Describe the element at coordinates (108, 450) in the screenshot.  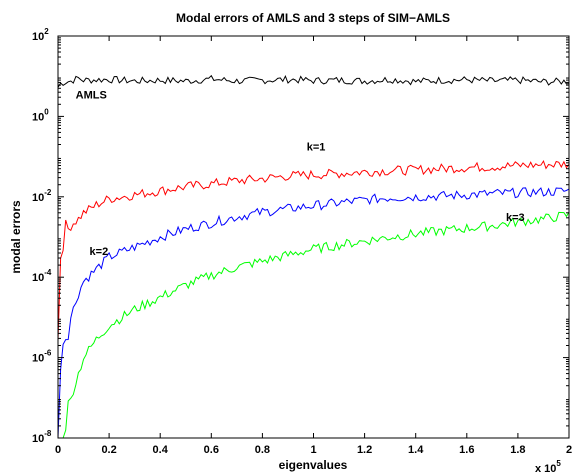
I see `x-tick-label: 0.2` at that location.